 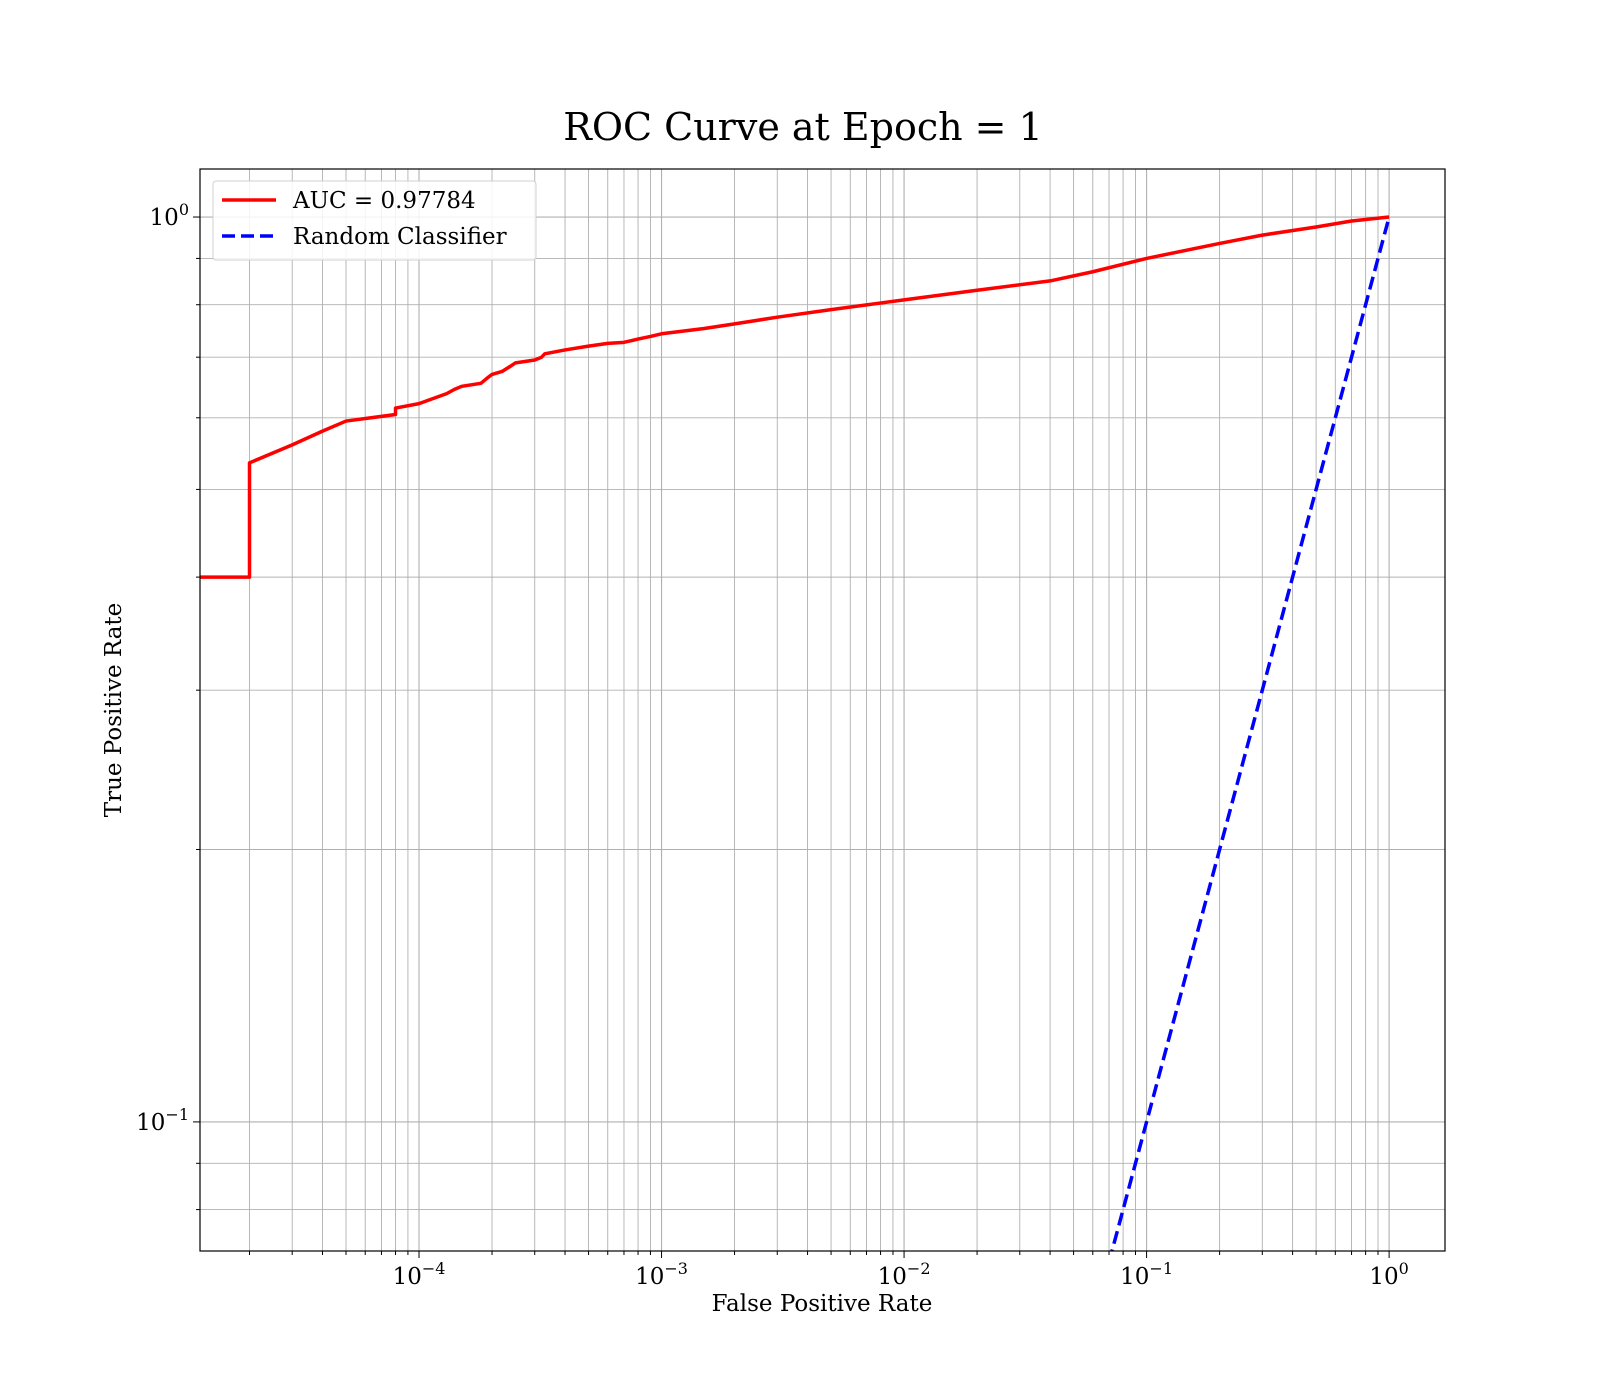 I want to click on y-axis-label: True Positive Rate, so click(x=114, y=710).